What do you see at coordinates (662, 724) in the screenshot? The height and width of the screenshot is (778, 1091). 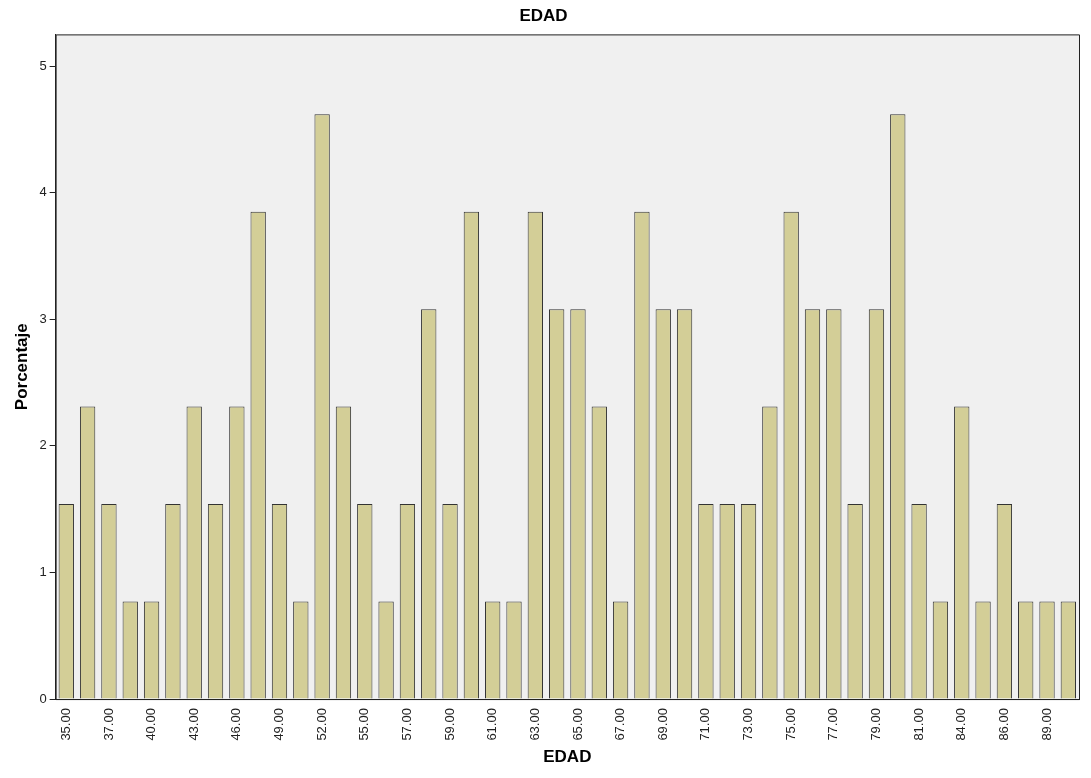 I see `x-tick-label: 69.00` at bounding box center [662, 724].